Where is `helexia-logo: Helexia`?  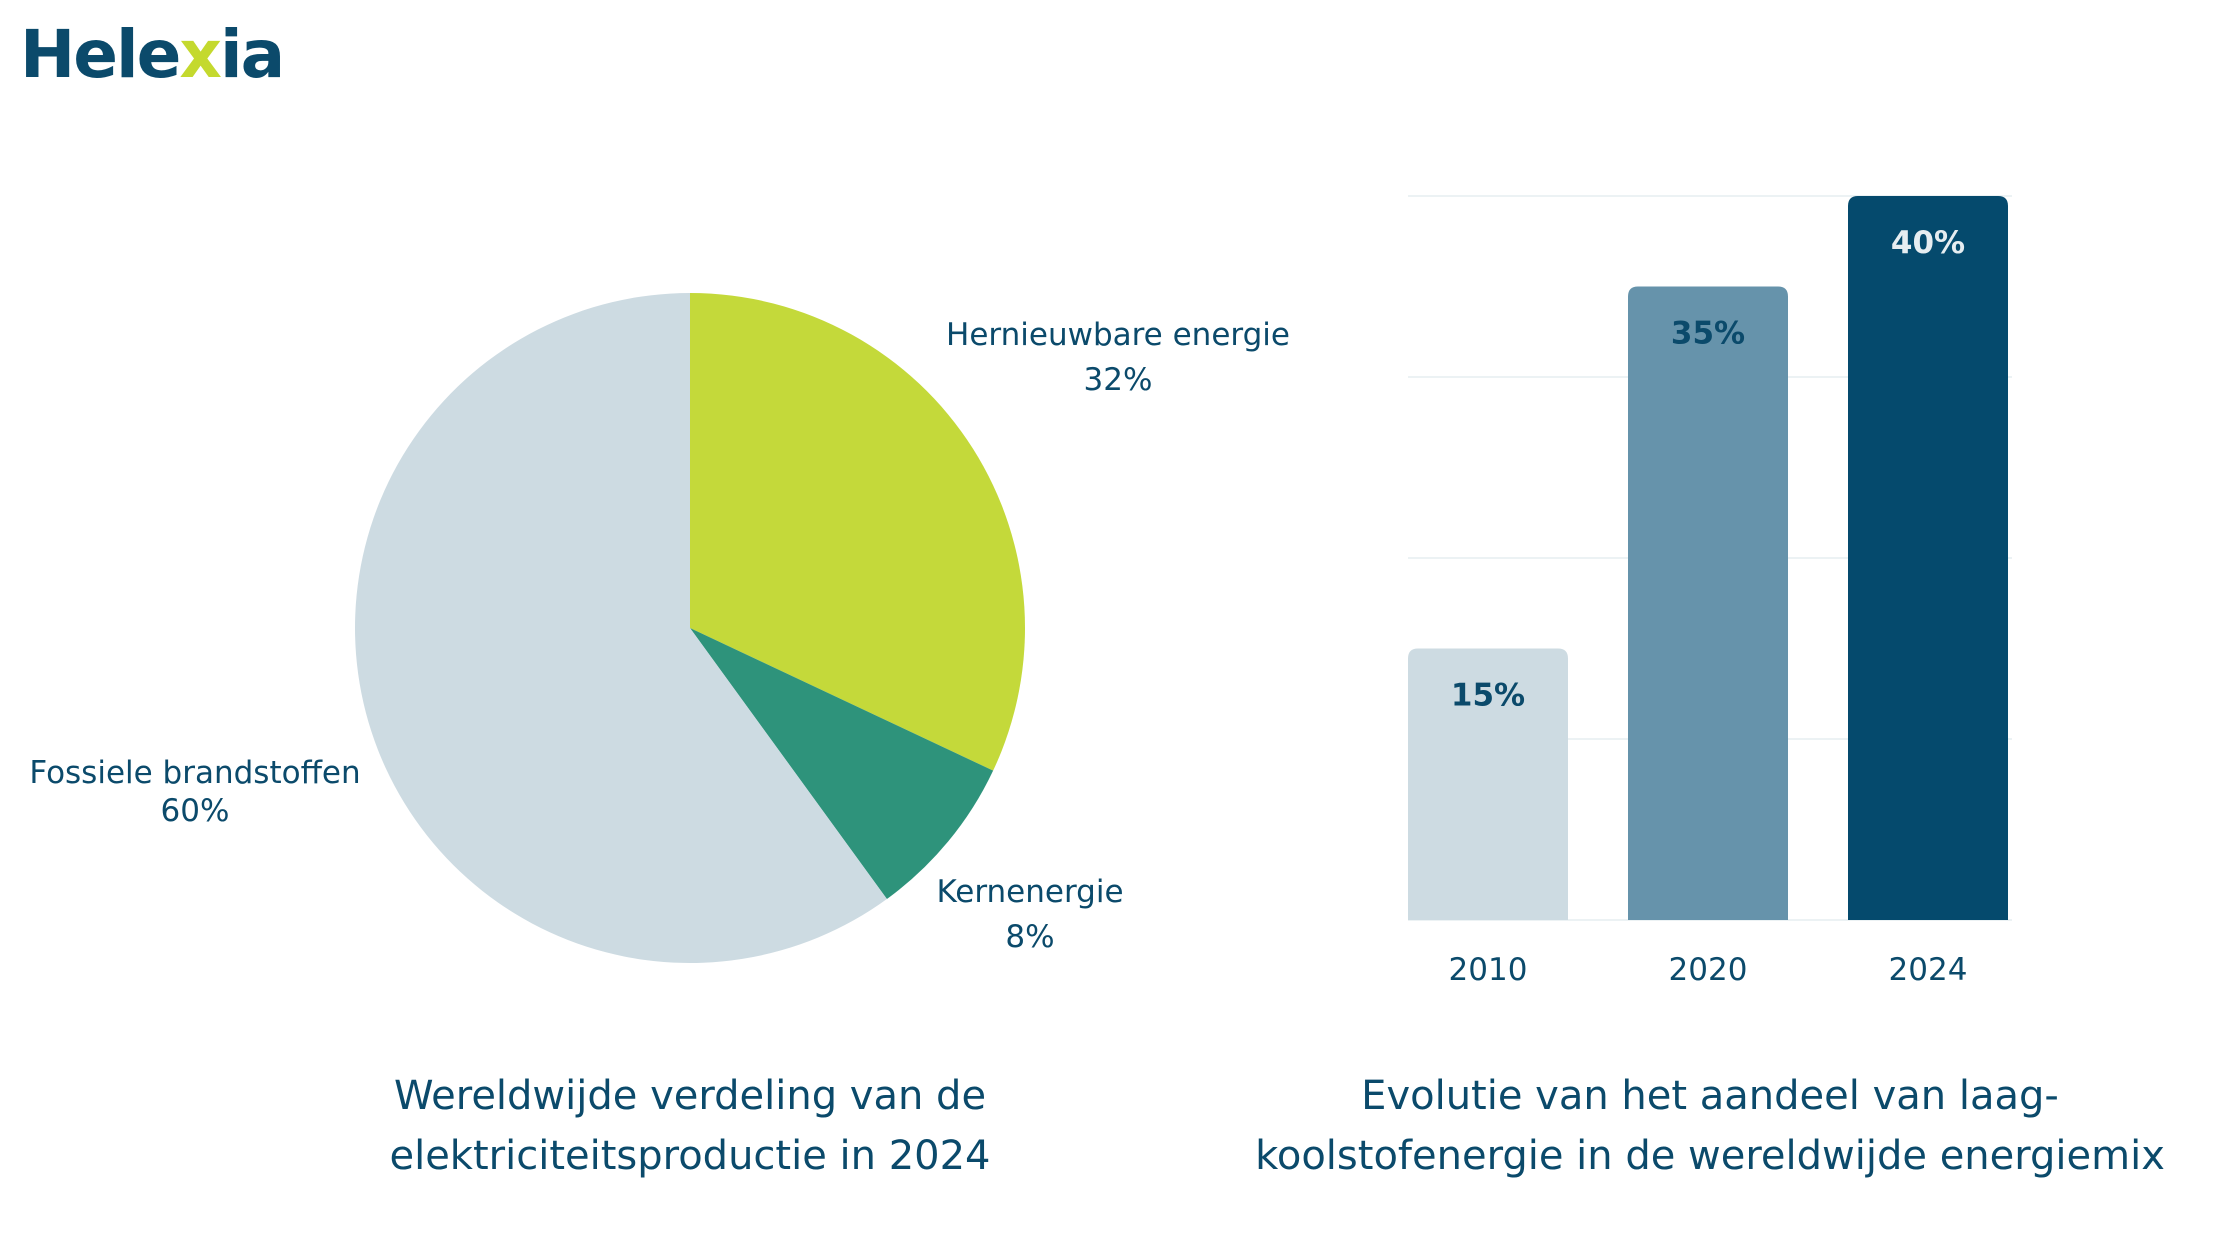 helexia-logo: Helexia is located at coordinates (152, 54).